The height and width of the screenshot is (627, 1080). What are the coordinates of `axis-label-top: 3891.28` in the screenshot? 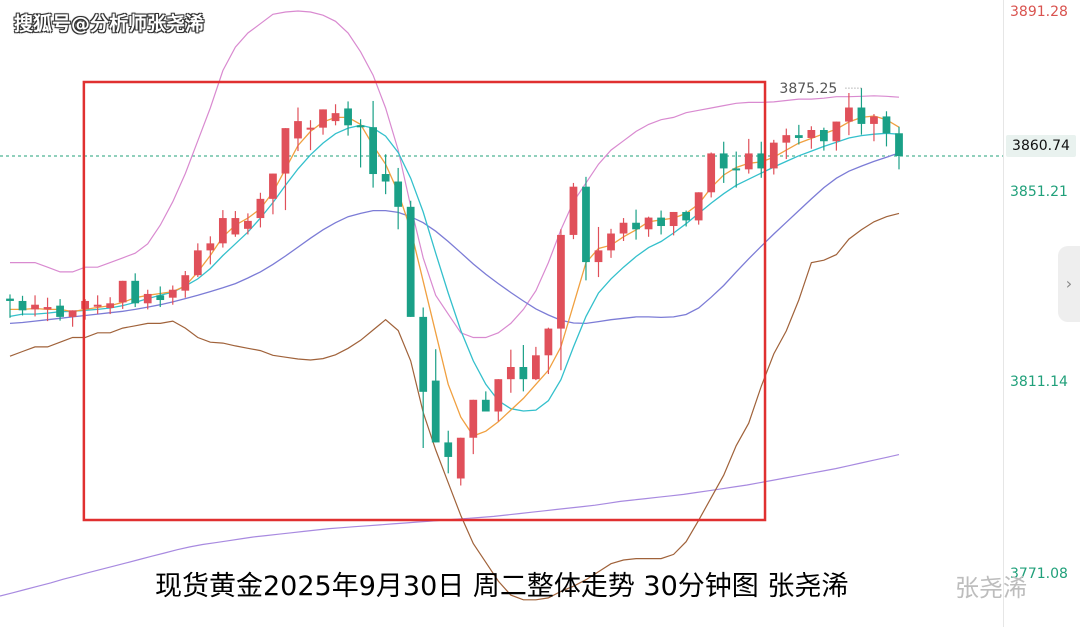 It's located at (1039, 12).